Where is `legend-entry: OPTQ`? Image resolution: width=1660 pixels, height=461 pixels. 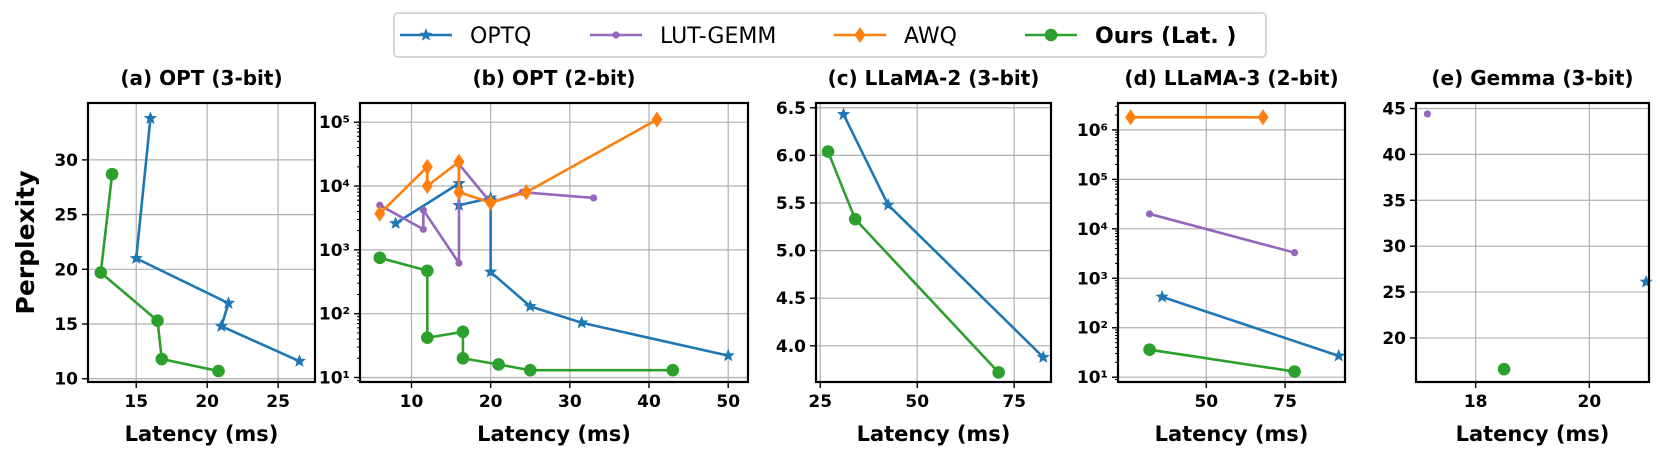
legend-entry: OPTQ is located at coordinates (465, 36).